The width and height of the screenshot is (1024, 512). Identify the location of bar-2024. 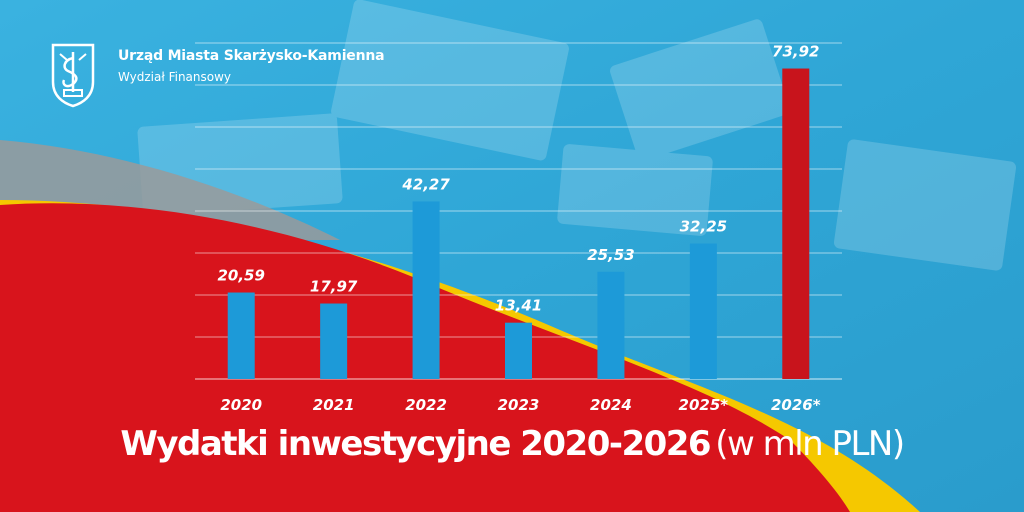
(611, 325).